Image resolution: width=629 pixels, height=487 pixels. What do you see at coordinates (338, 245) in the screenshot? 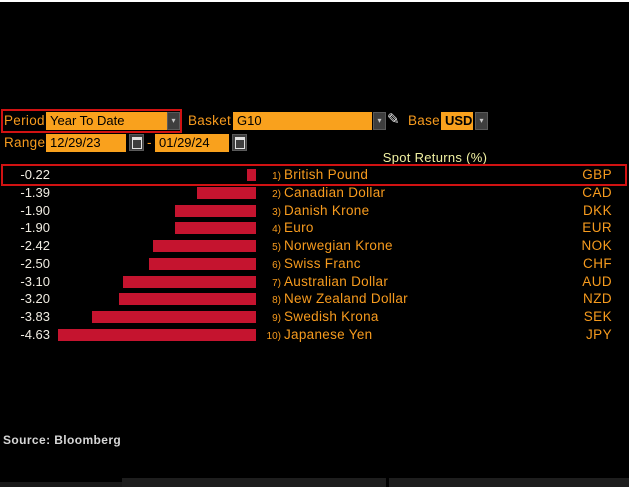
I see `currency-name-text: Norwegian Krone` at bounding box center [338, 245].